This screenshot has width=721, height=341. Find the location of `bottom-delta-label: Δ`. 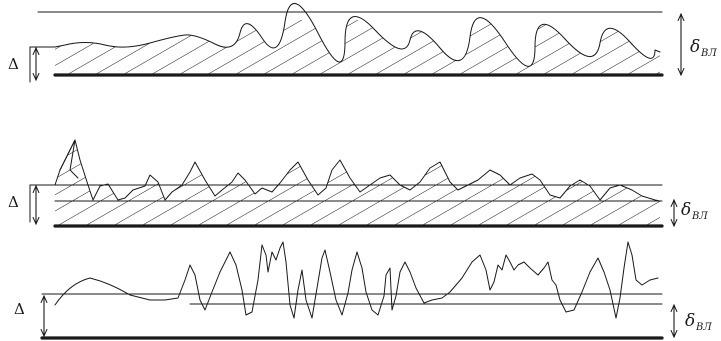

bottom-delta-label: Δ is located at coordinates (19, 309).